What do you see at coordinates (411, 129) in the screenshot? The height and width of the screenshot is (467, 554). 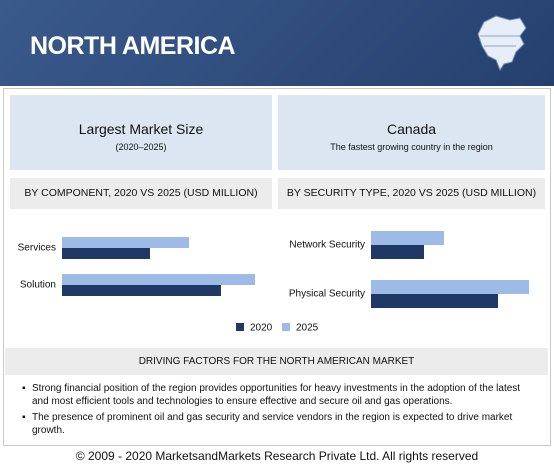 I see `panel-title: Canada` at bounding box center [411, 129].